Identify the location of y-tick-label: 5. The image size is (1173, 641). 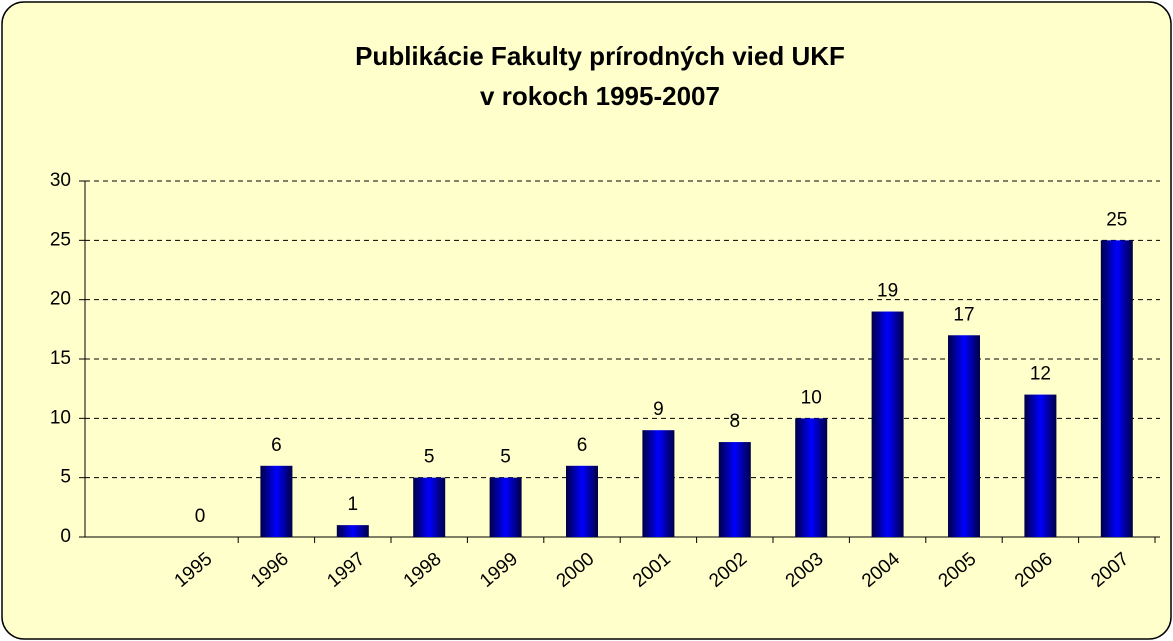
(65, 477).